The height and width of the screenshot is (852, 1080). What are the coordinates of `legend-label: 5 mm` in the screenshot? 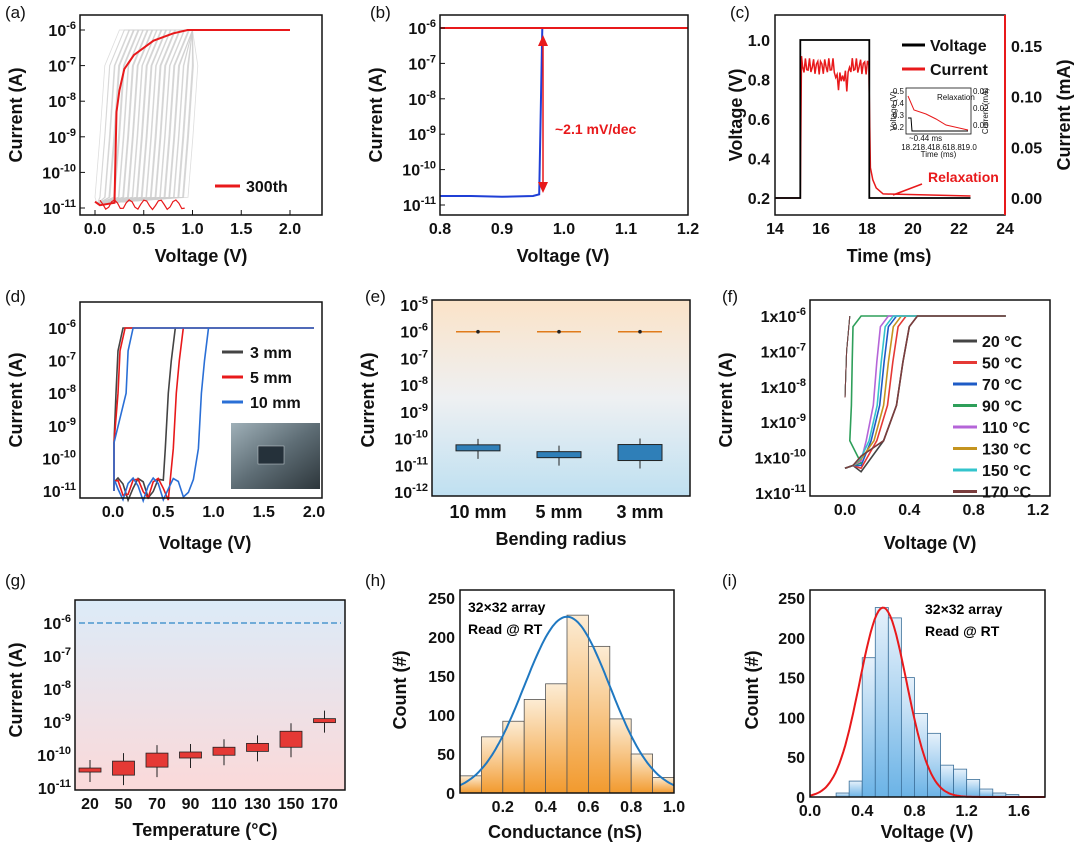 It's located at (271, 378).